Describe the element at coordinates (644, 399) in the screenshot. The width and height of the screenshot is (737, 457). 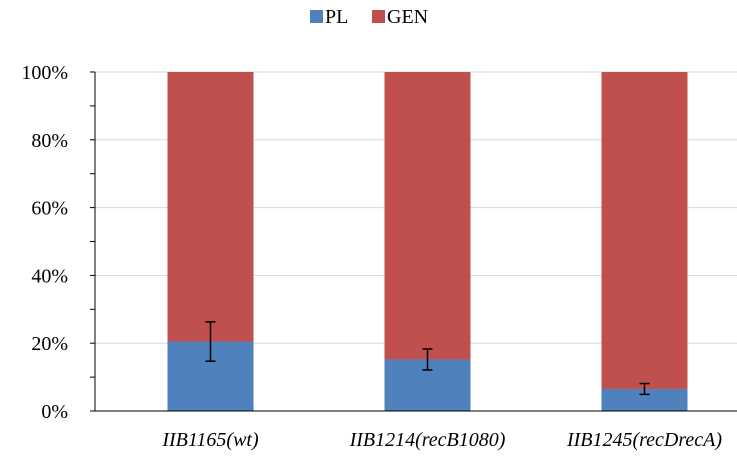
I see `bar-pl` at that location.